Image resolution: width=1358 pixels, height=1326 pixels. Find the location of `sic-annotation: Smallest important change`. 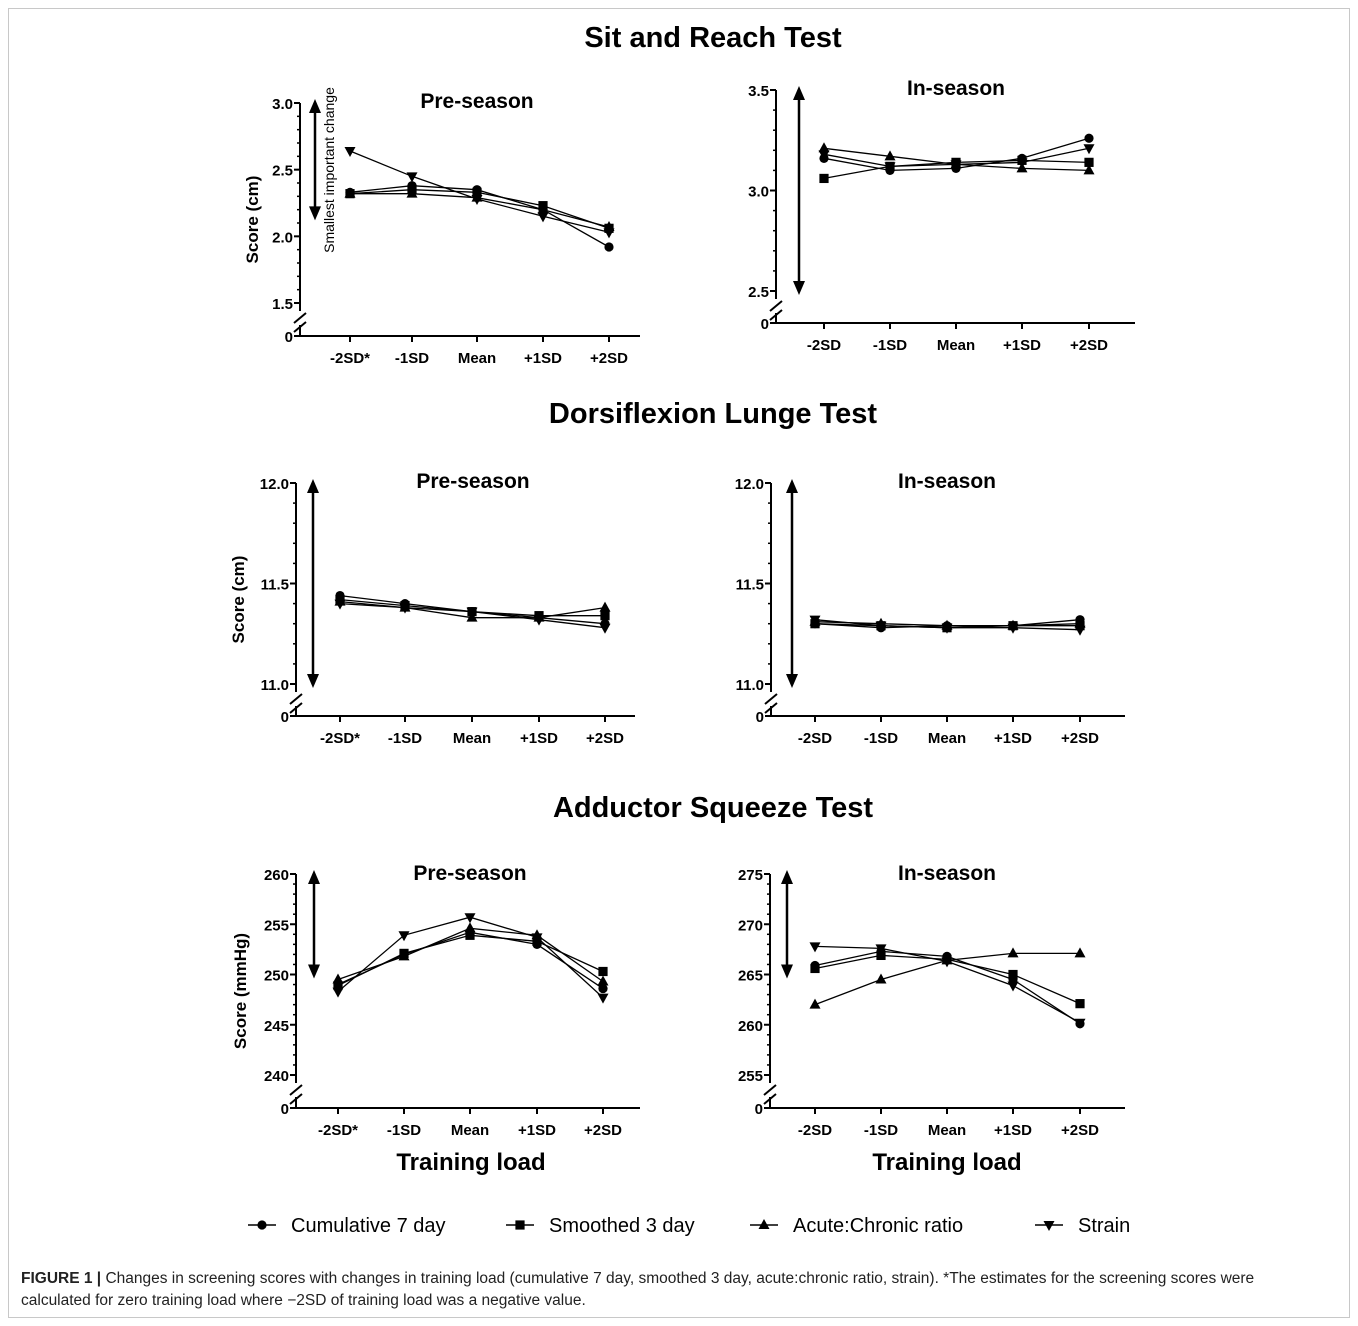

sic-annotation: Smallest important change is located at coordinates (329, 170).